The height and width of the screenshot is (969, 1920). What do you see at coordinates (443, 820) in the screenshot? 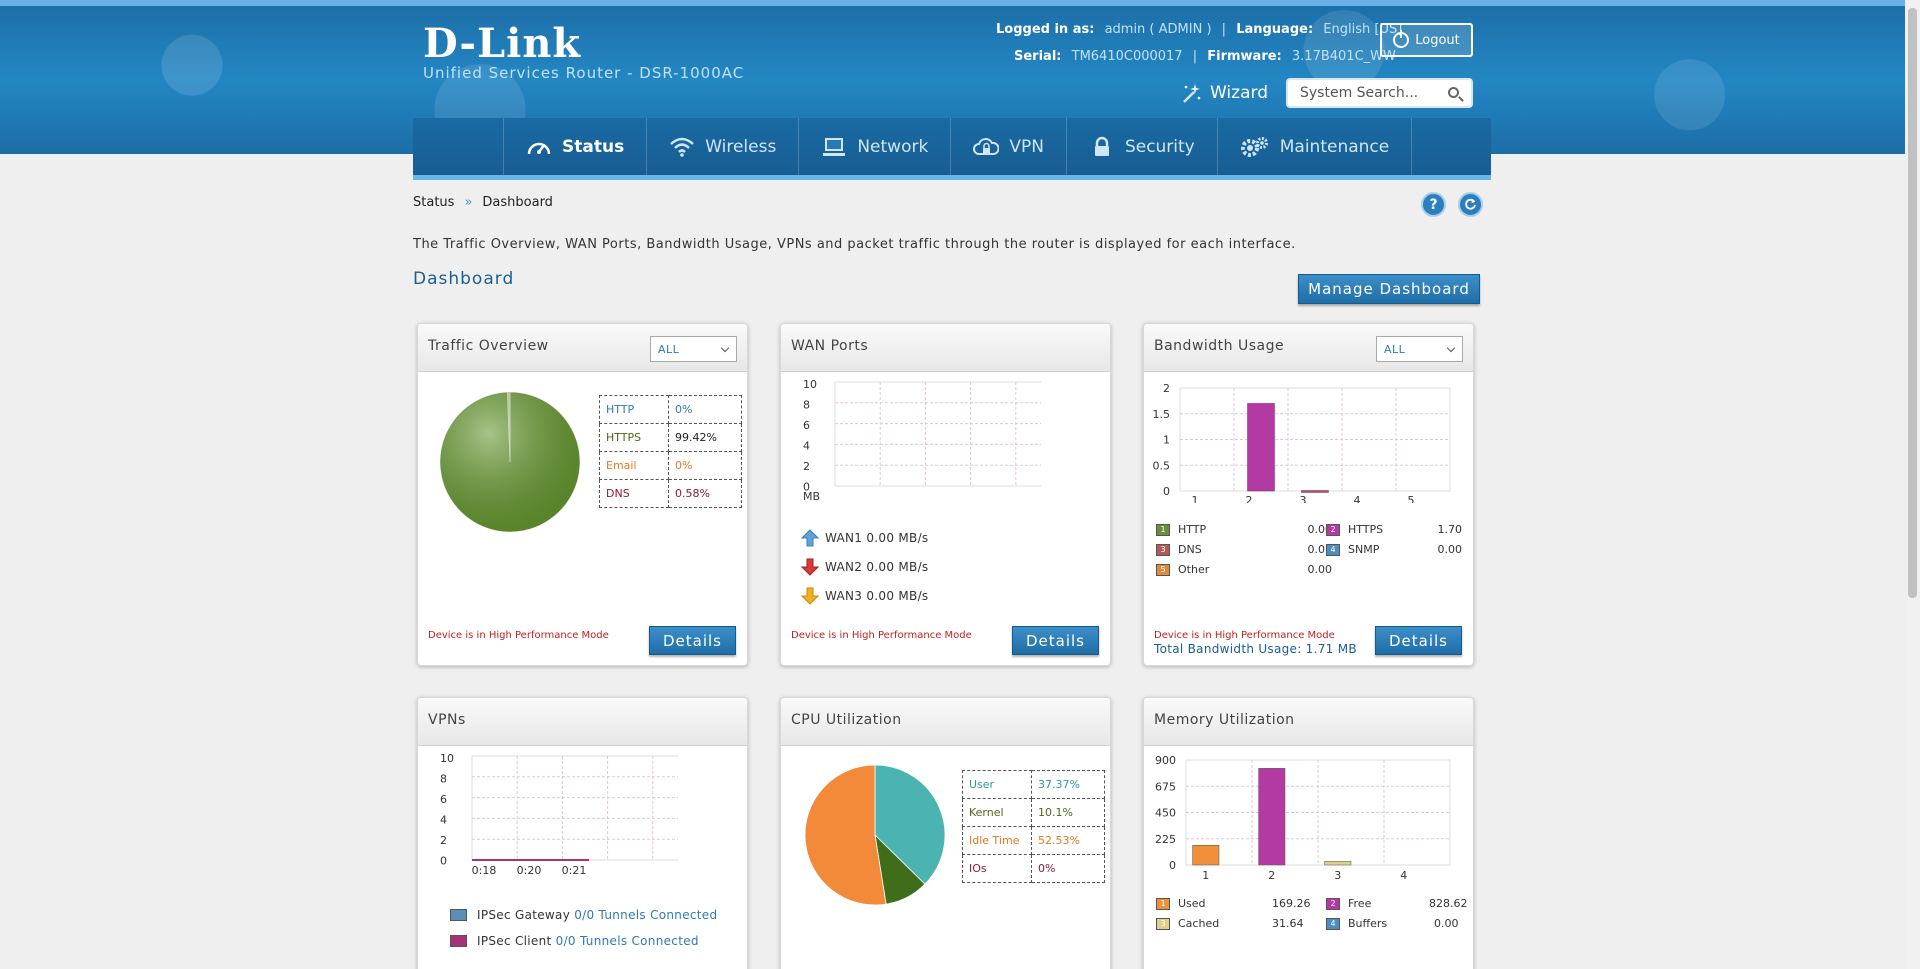
I see `y-tick-label: 4` at bounding box center [443, 820].